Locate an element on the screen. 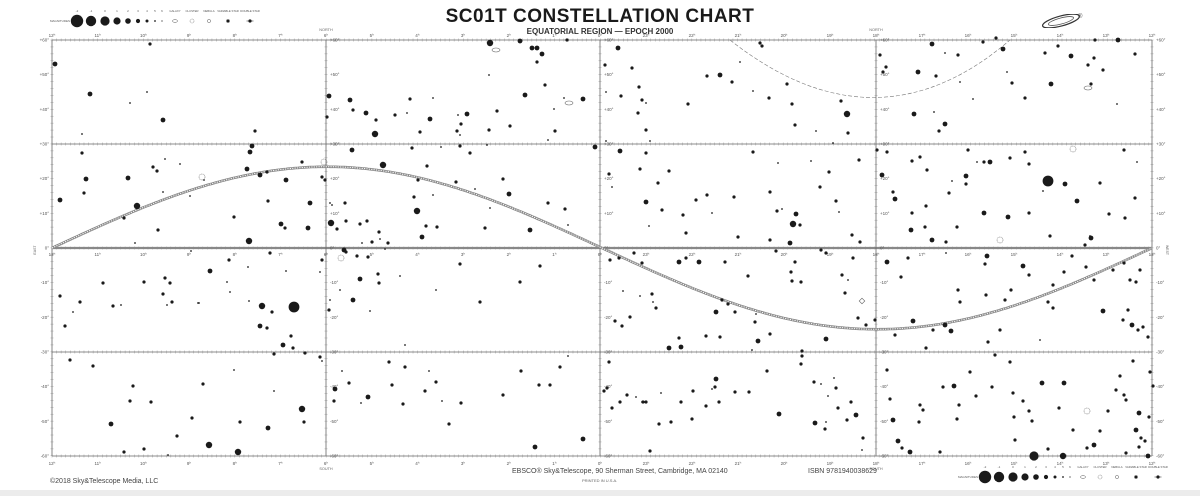  dec-label: +50° is located at coordinates (885, 74).